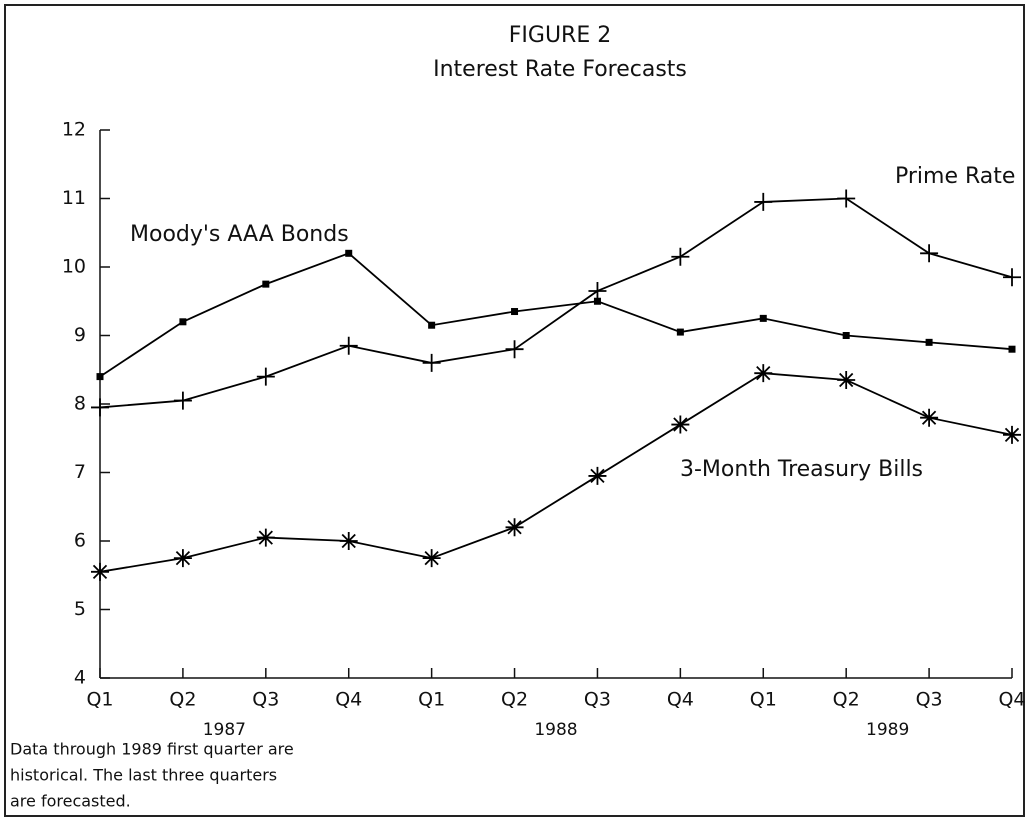 The image size is (1030, 822). I want to click on series-label: 3-Month Treasury Bills, so click(801, 469).